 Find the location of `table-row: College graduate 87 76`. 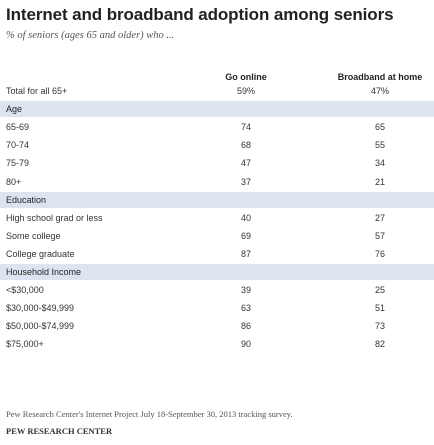

table-row: College graduate 87 76 is located at coordinates (217, 254).